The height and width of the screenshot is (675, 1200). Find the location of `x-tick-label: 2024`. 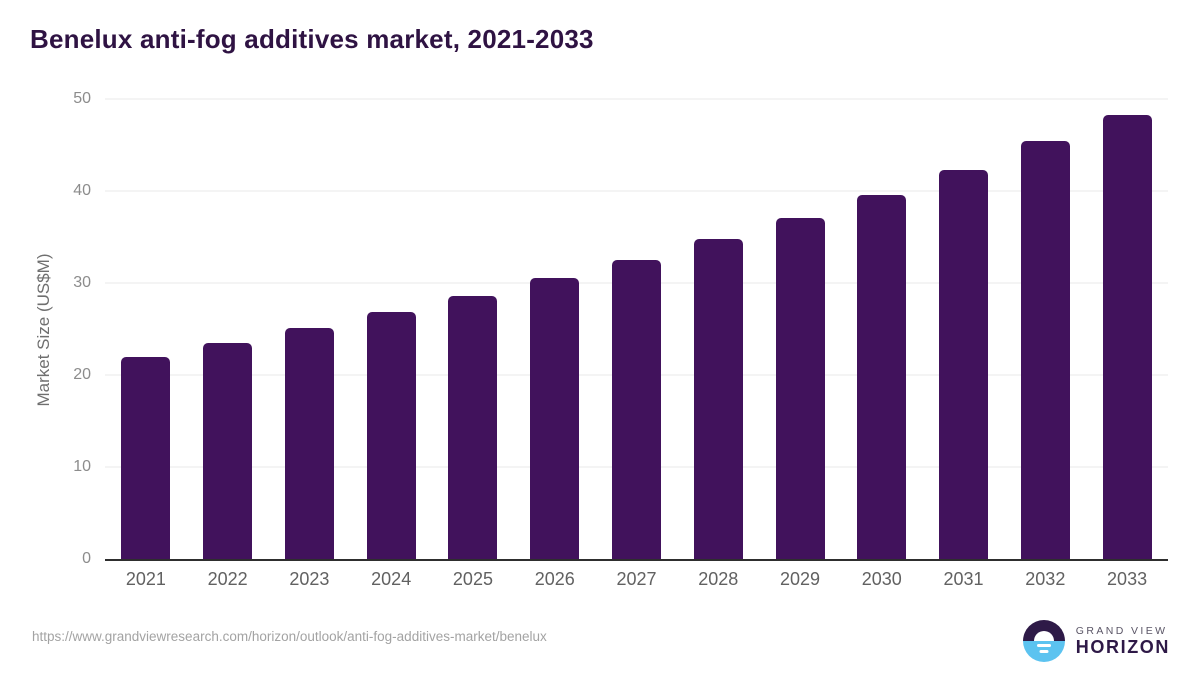

x-tick-label: 2024 is located at coordinates (391, 579).